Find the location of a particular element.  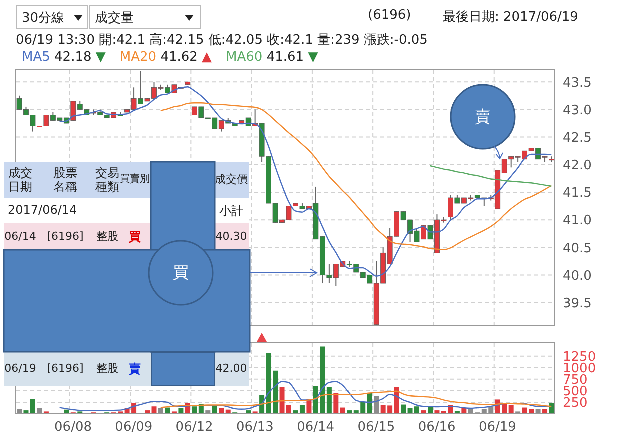

text: (6196) is located at coordinates (390, 15).